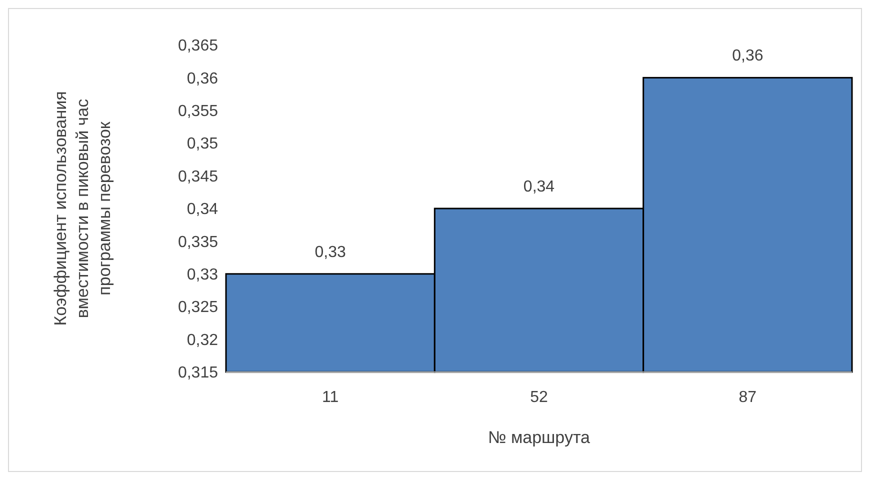 This screenshot has width=870, height=480. I want to click on data-label: 0,36, so click(748, 56).